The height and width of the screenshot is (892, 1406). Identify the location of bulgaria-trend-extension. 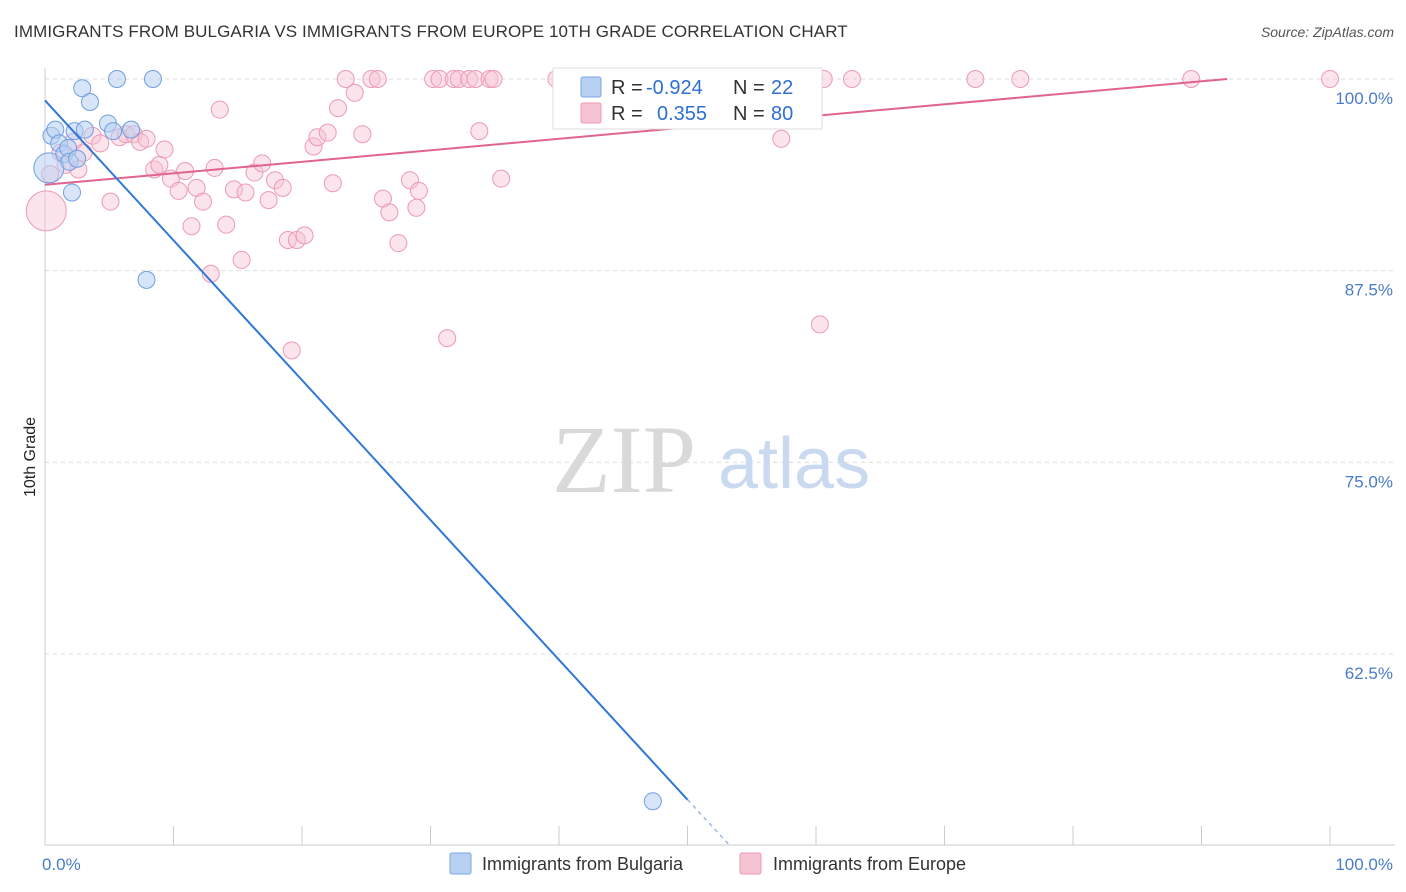
(708, 823).